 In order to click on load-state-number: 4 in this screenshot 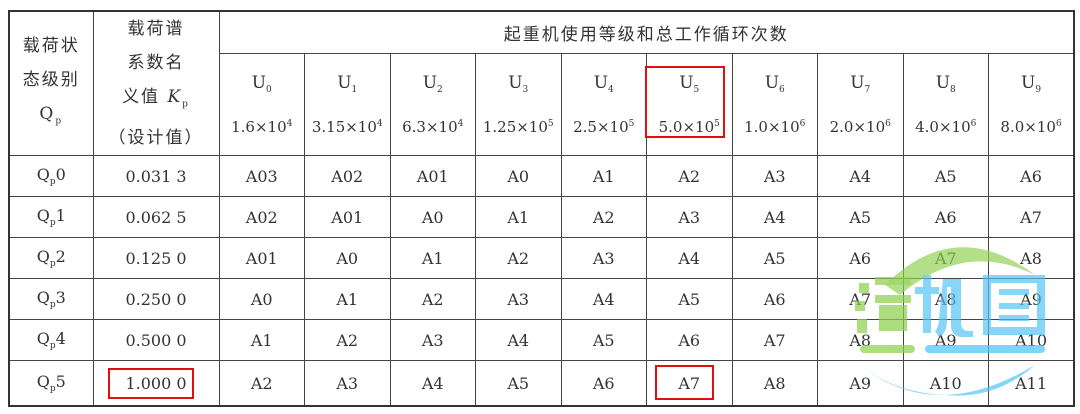, I will do `click(60, 339)`.